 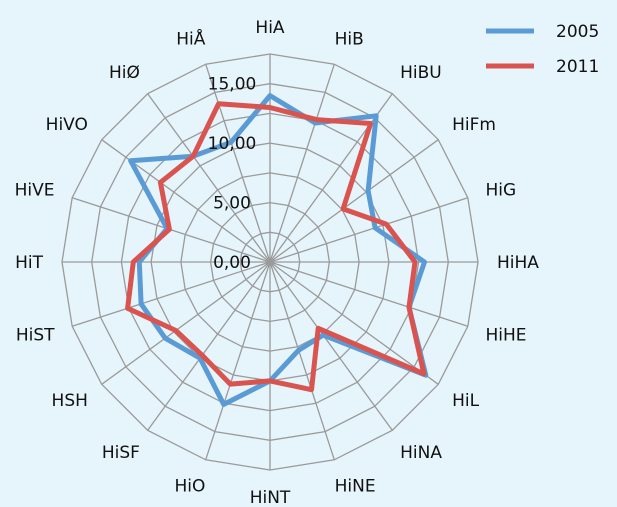 I want to click on category-label: HiT, so click(x=29, y=263).